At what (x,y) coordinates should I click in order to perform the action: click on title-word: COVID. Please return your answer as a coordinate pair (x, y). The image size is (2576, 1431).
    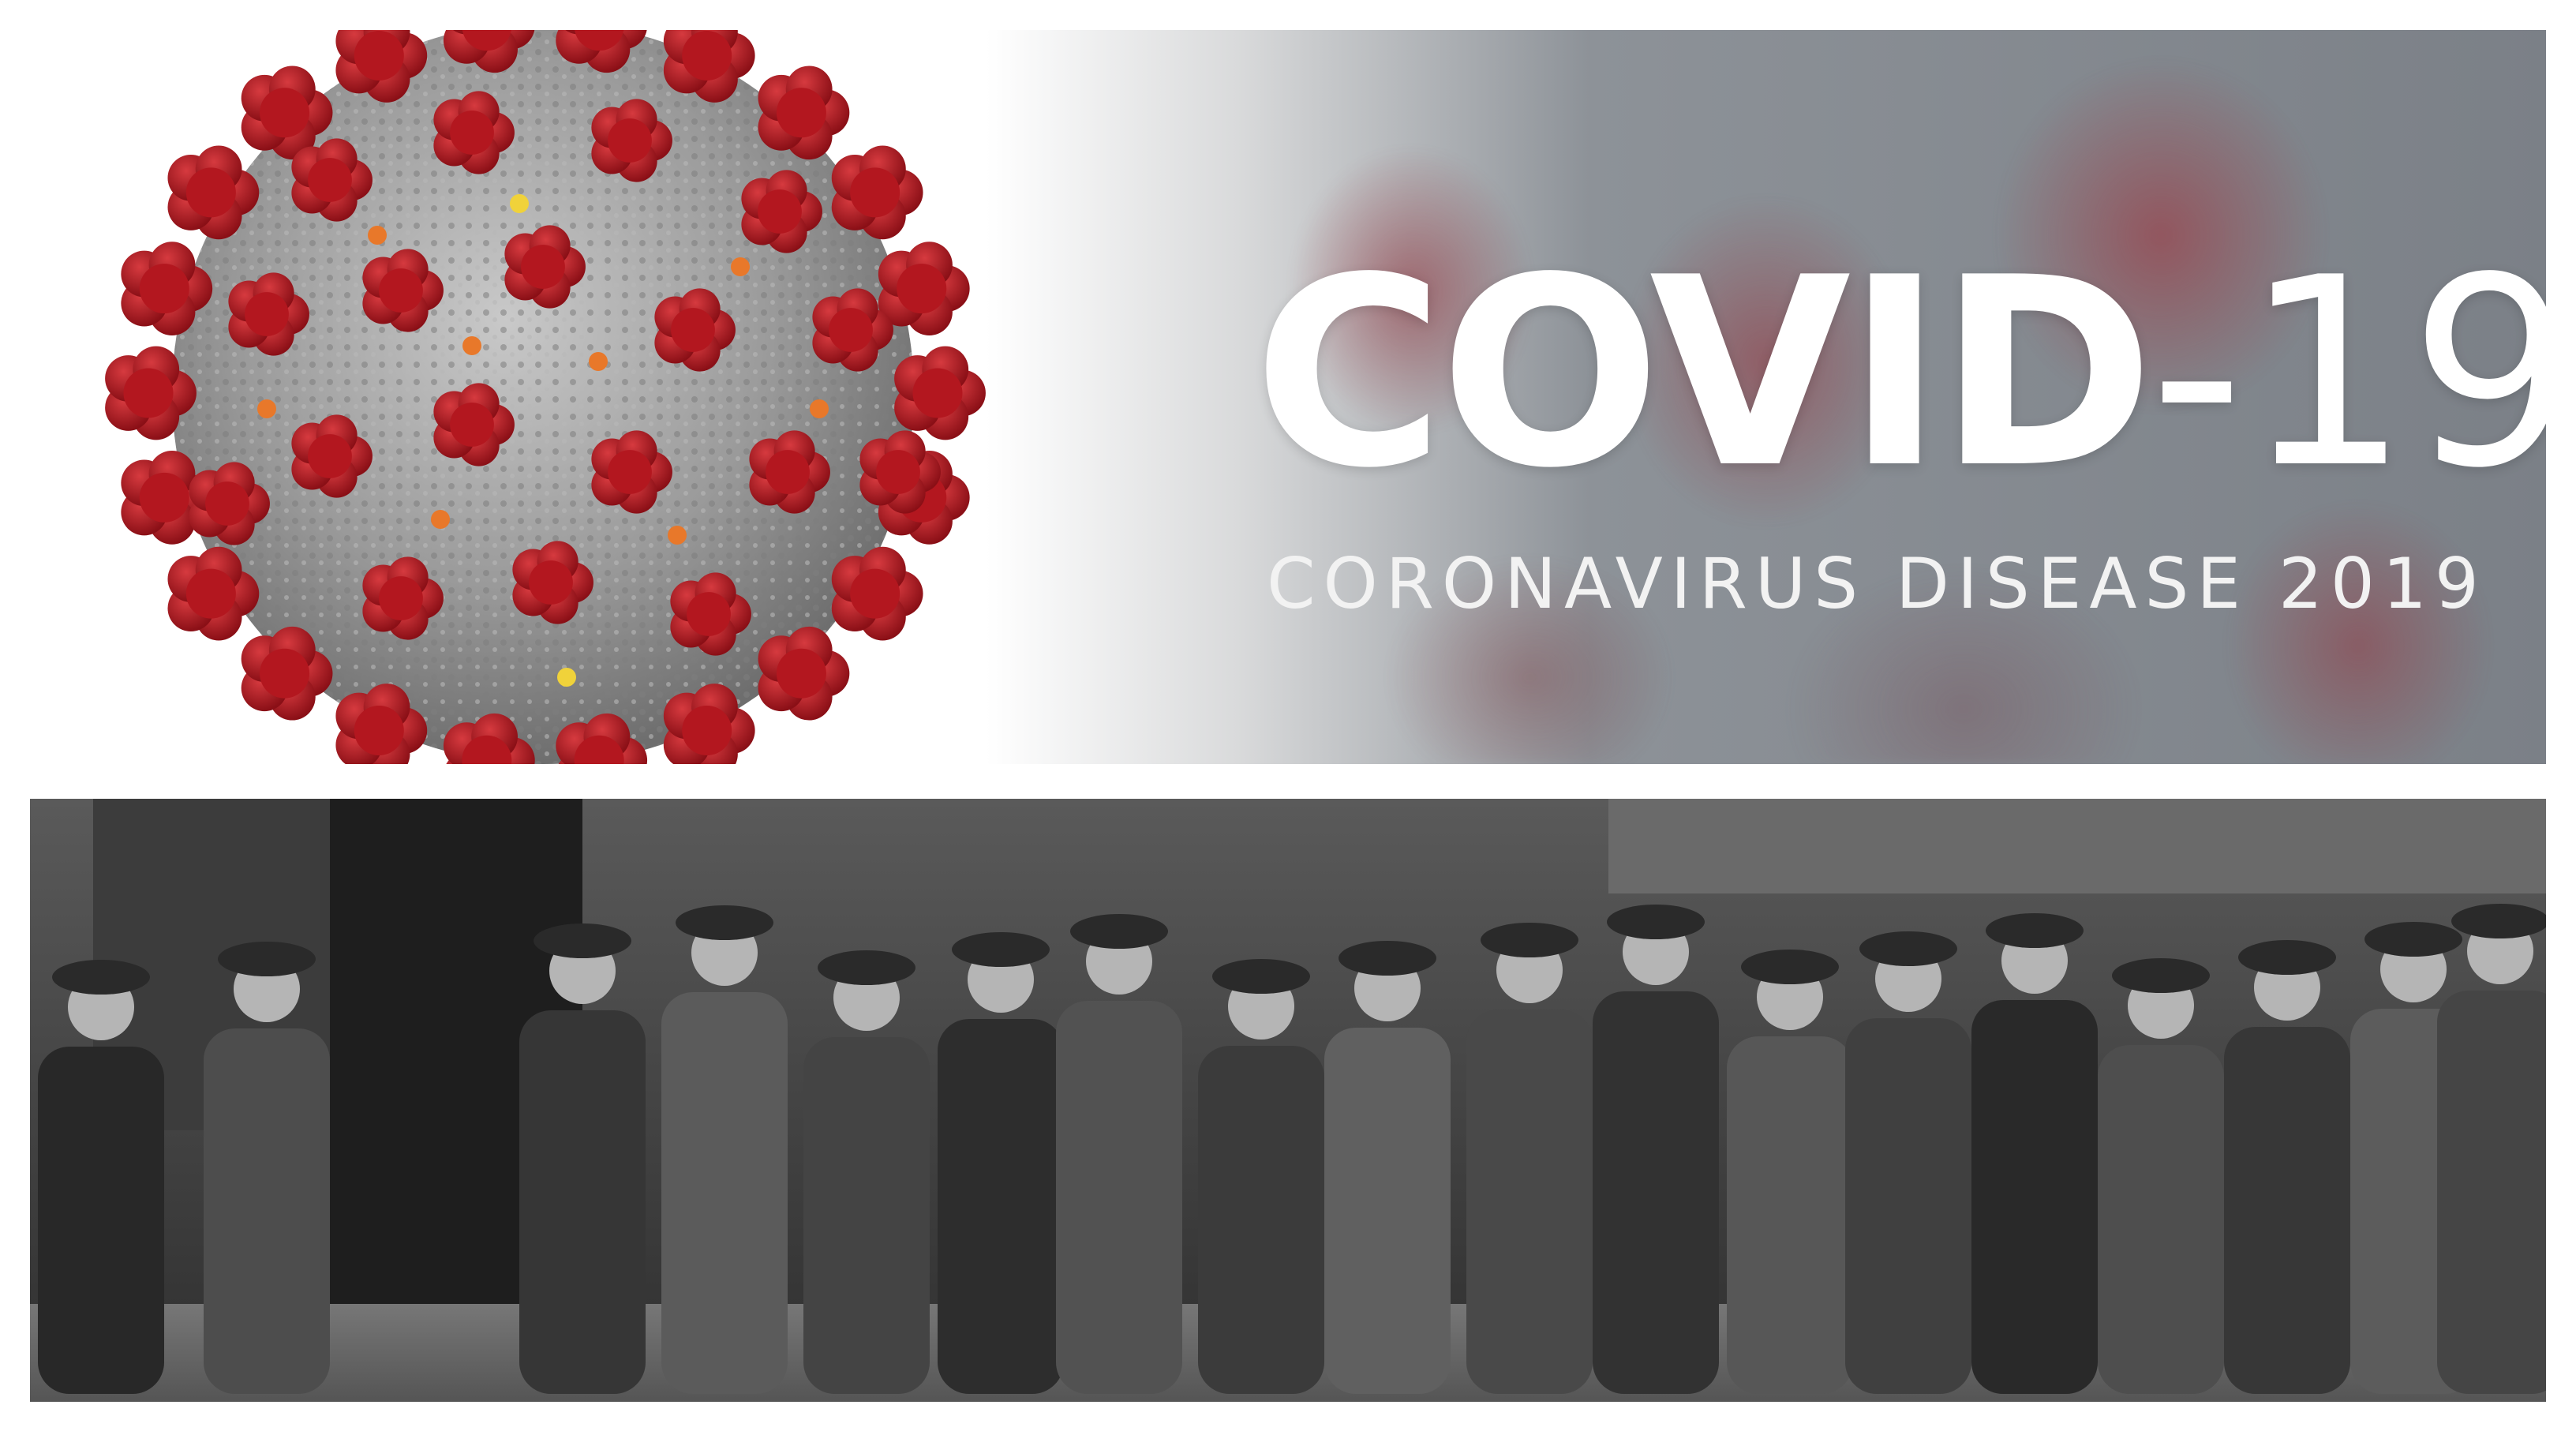
    Looking at the image, I should click on (1704, 373).